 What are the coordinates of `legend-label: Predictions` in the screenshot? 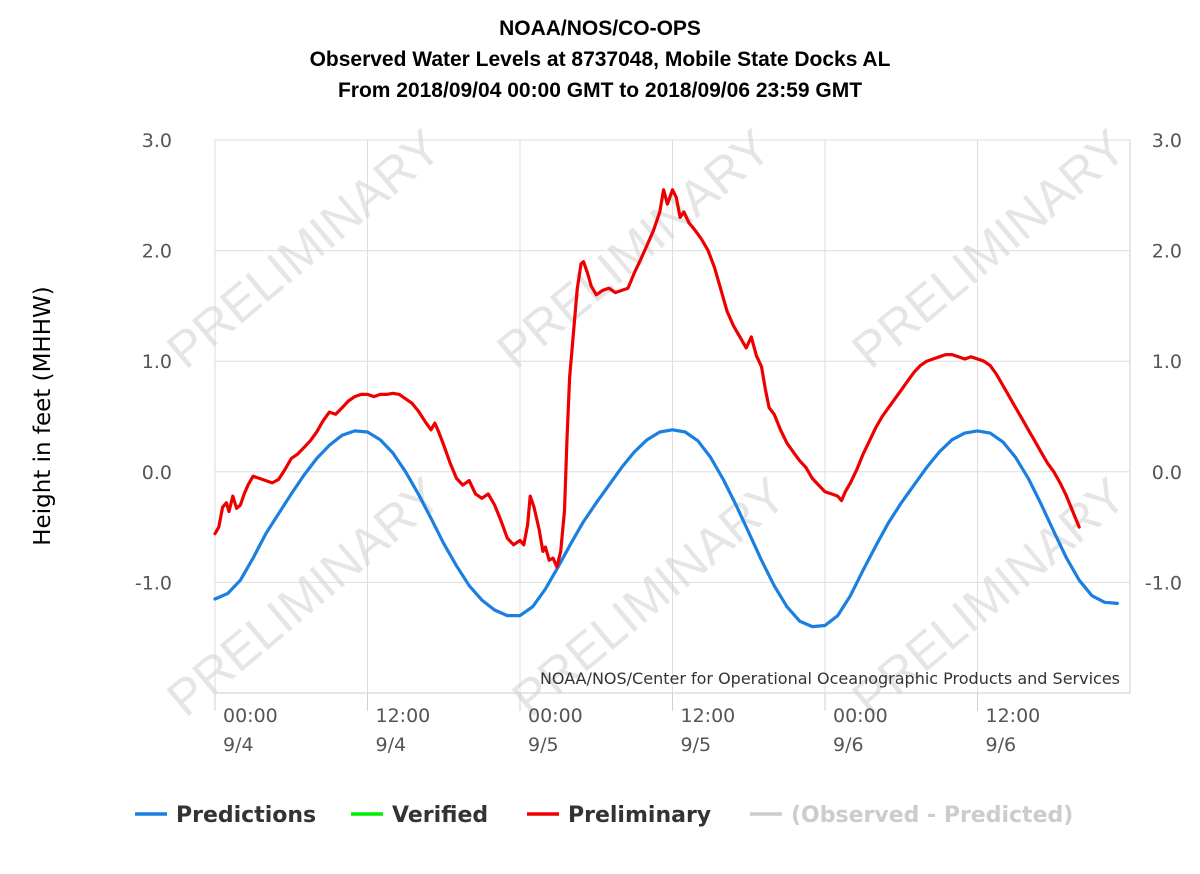 It's located at (246, 815).